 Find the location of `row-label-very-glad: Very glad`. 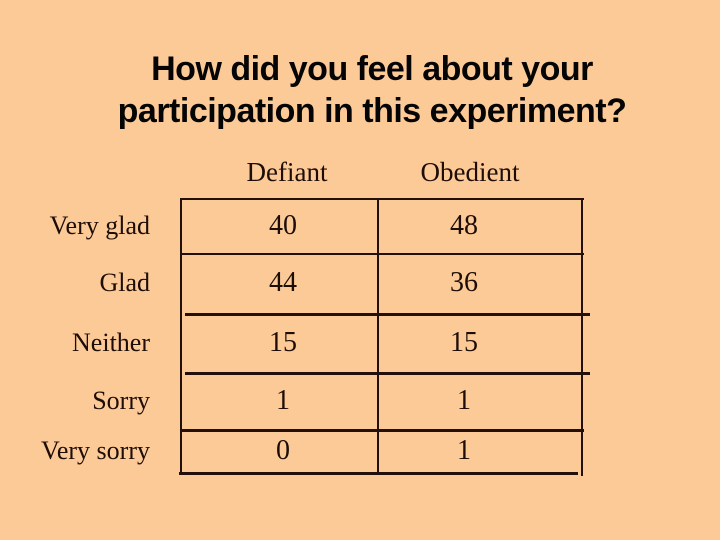

row-label-very-glad: Very glad is located at coordinates (99, 225).